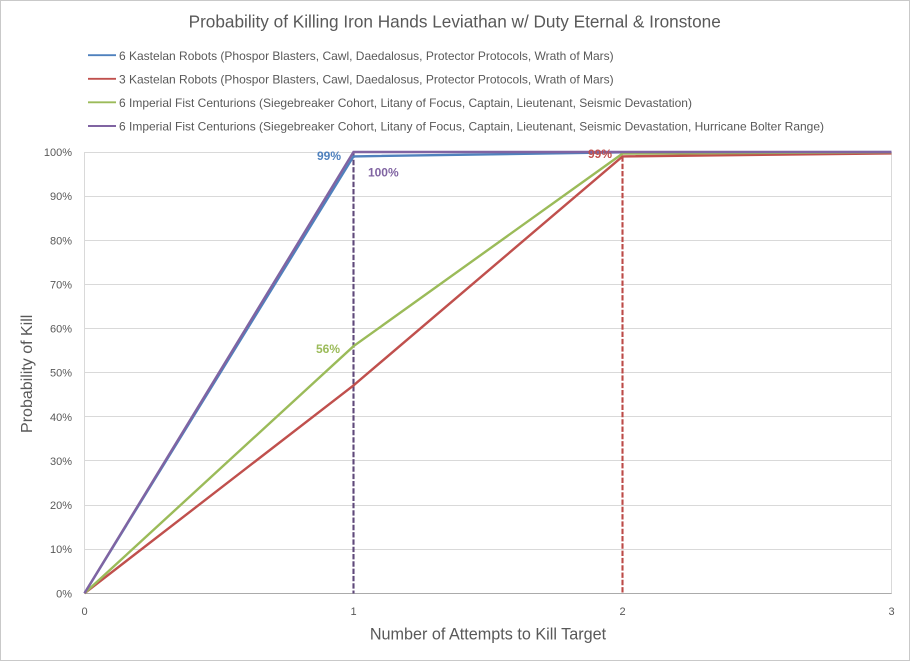 The image size is (910, 661). What do you see at coordinates (328, 349) in the screenshot?
I see `svg-text: 56%` at bounding box center [328, 349].